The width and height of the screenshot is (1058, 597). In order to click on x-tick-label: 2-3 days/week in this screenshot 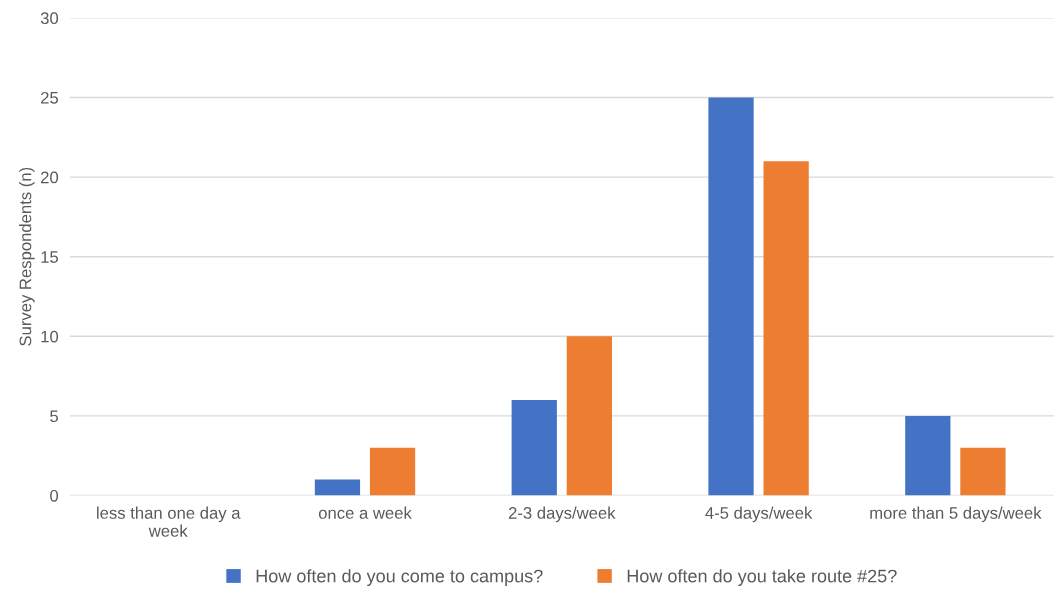, I will do `click(562, 514)`.